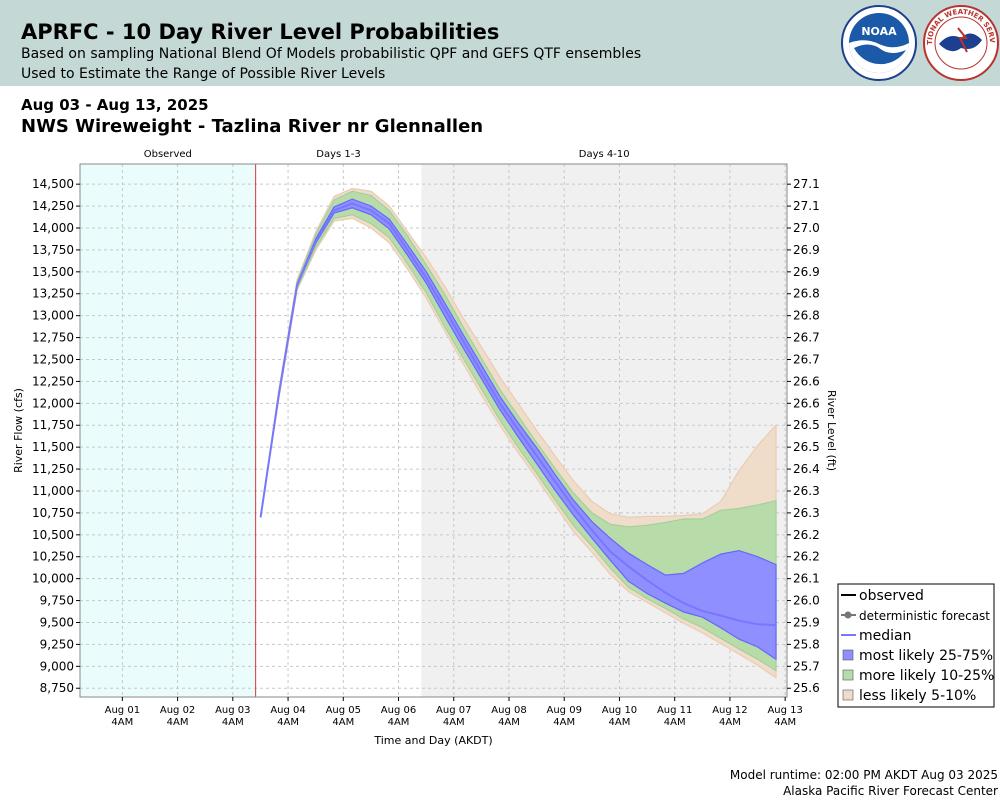 This screenshot has width=1000, height=800. I want to click on region-label-0: Observed, so click(168, 154).